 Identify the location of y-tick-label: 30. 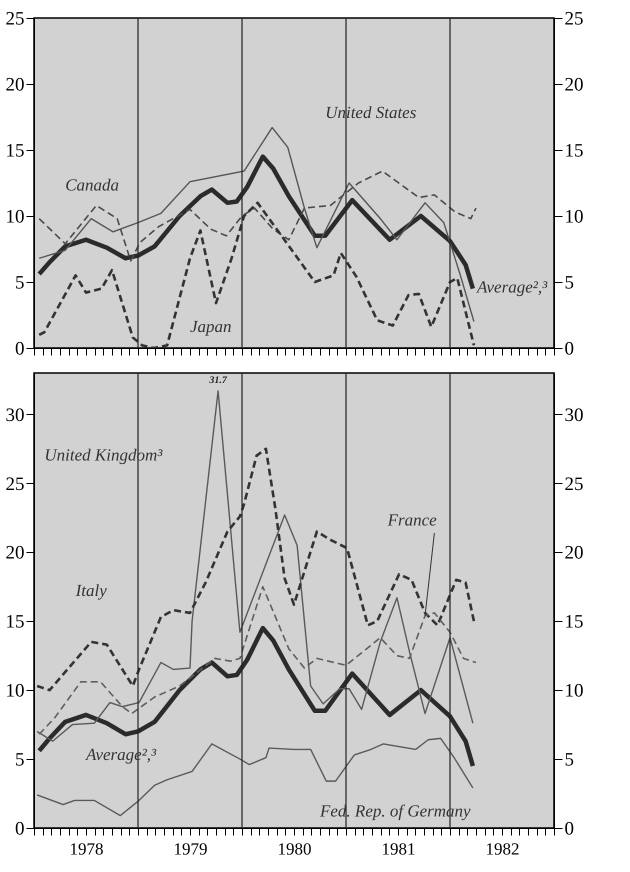
(15, 415).